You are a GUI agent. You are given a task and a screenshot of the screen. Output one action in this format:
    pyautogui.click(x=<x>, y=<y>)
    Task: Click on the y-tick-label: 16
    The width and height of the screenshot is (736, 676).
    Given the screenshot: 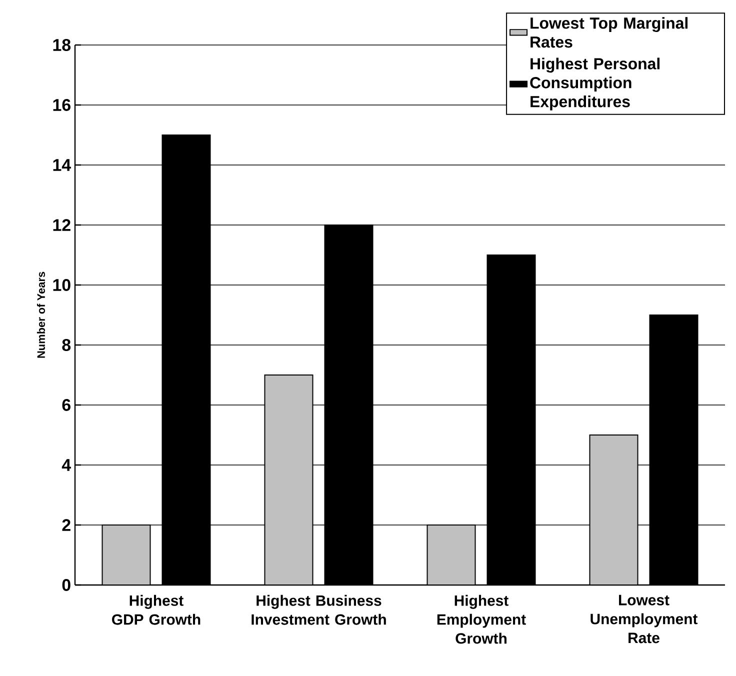 What is the action you would take?
    pyautogui.click(x=61, y=104)
    